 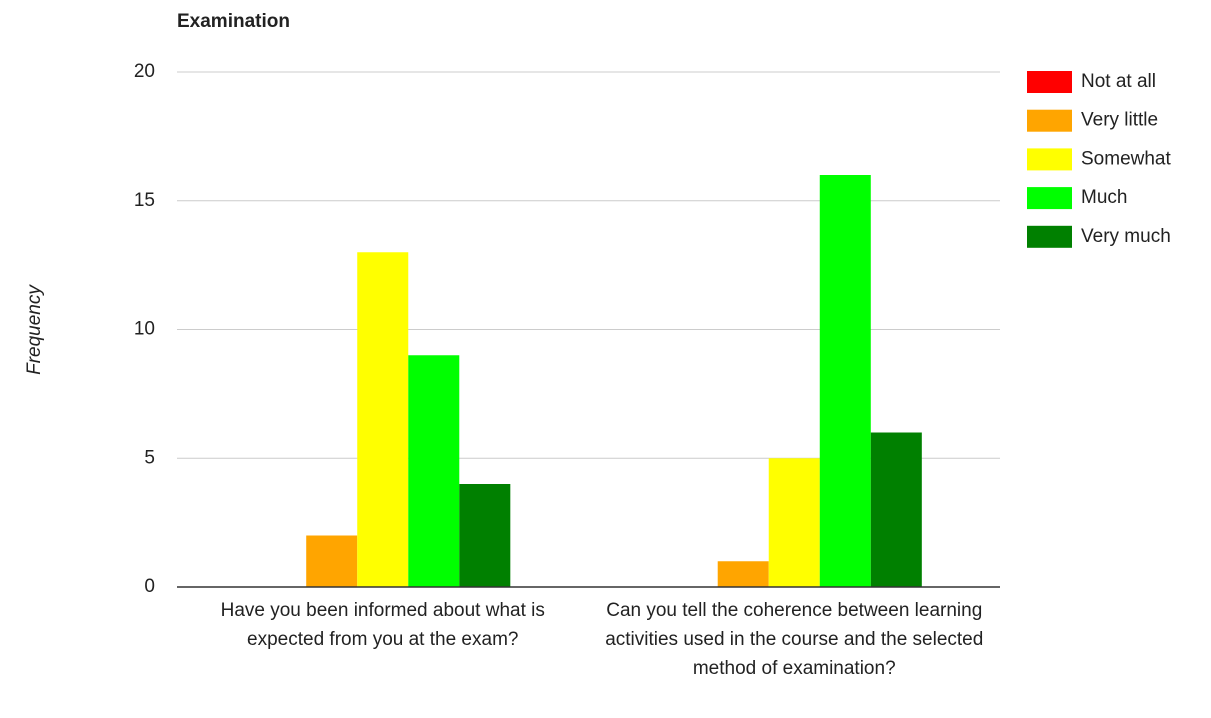 What do you see at coordinates (1119, 120) in the screenshot?
I see `legend-label: Very little` at bounding box center [1119, 120].